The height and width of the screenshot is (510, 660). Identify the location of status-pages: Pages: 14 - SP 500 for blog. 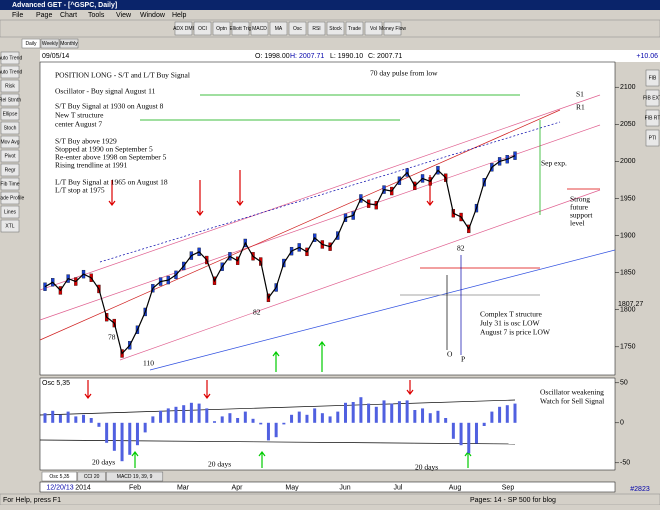
(513, 500).